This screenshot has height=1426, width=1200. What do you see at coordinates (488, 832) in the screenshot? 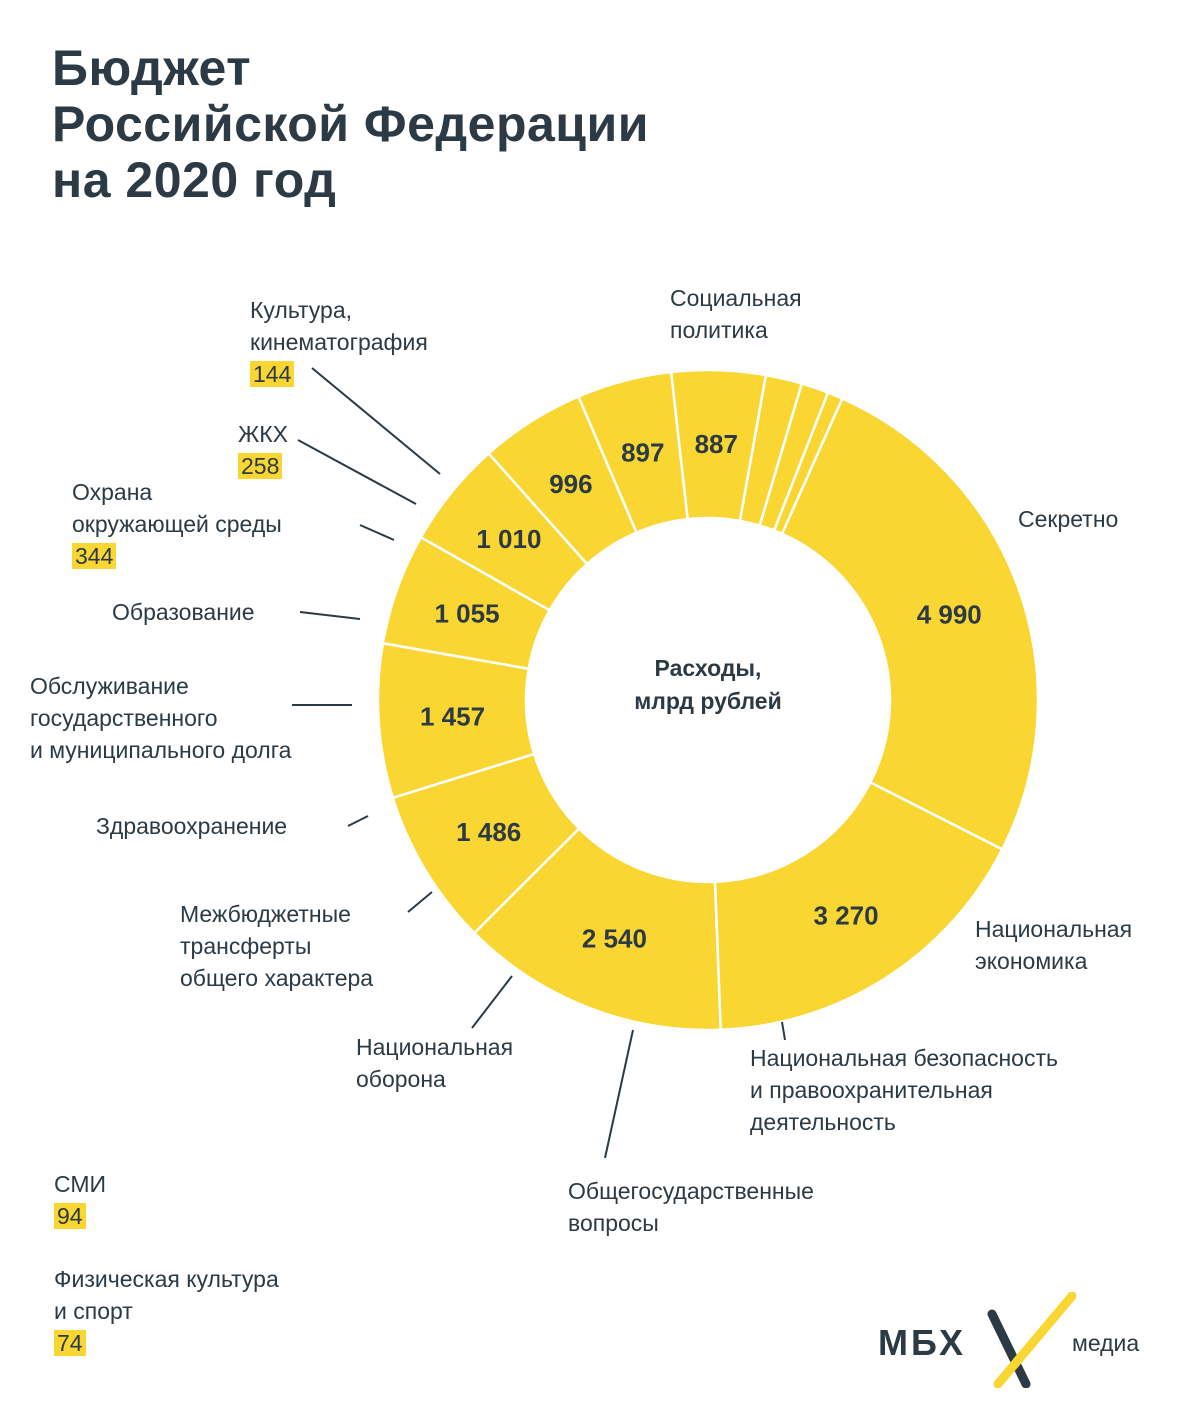
I see `segment-value-label: 1 486` at bounding box center [488, 832].